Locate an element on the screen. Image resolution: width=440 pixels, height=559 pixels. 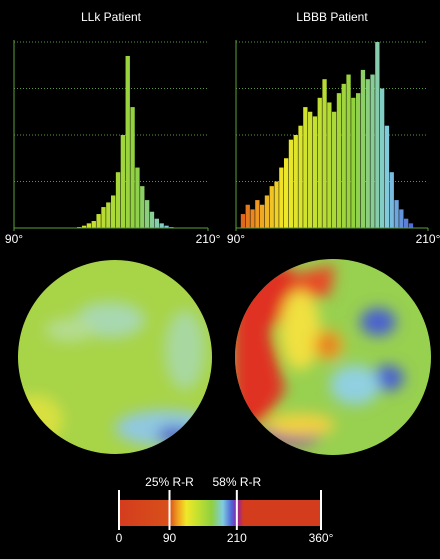
colorbar-tick-label: 360° is located at coordinates (321, 538).